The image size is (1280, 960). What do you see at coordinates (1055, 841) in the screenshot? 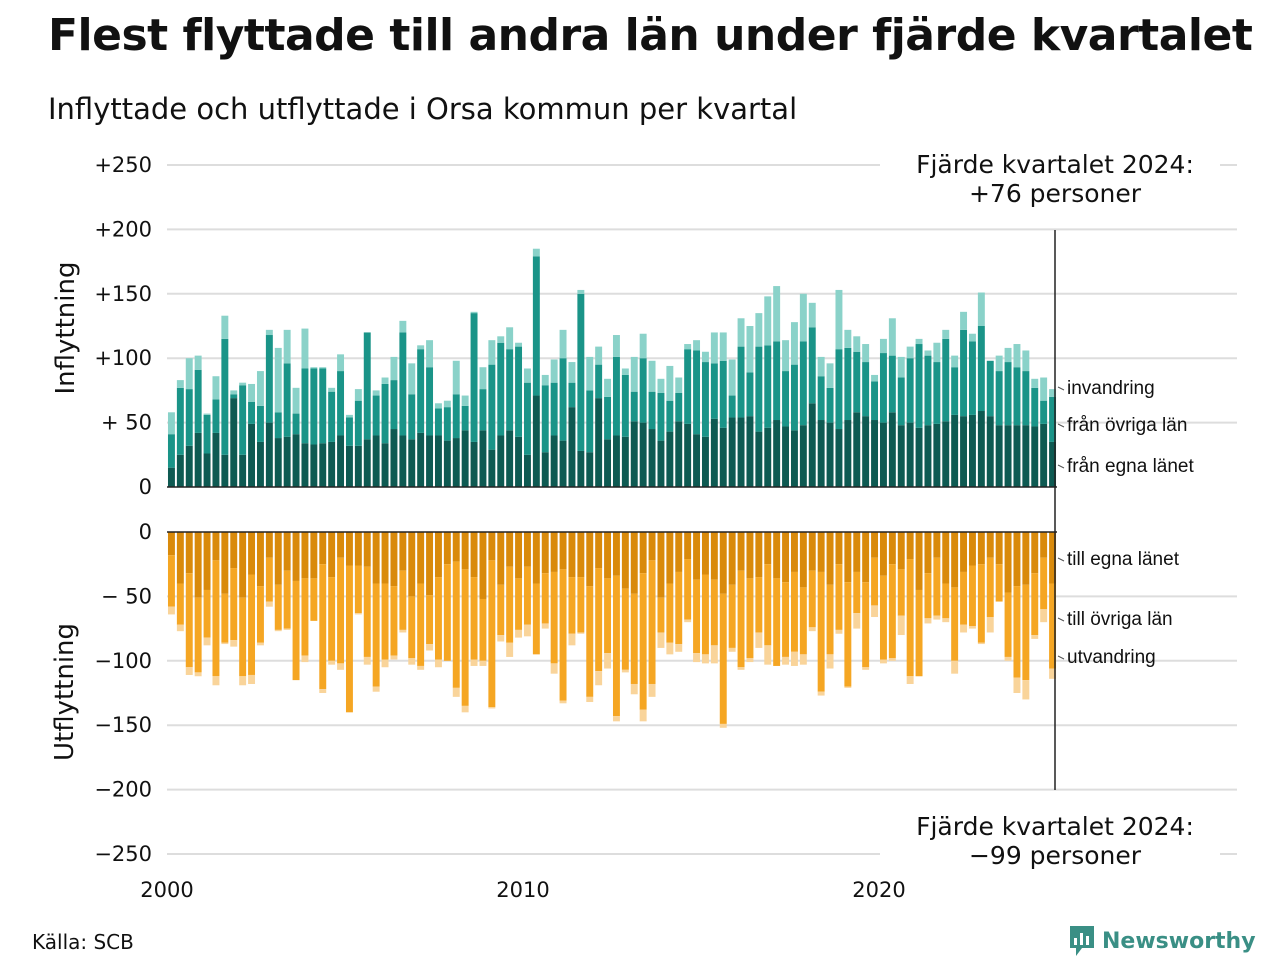
I see `annotation-latest-outflow: Fjärde kvartalet 2024: −99 personer` at bounding box center [1055, 841].